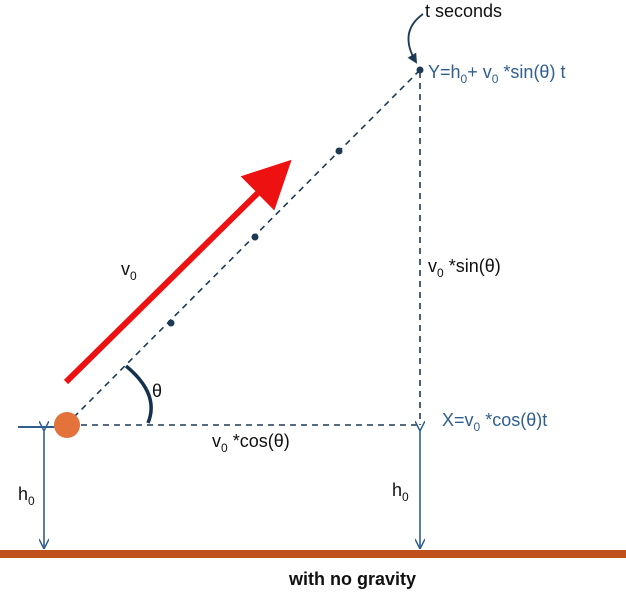  I want to click on angle-arc, so click(138, 394).